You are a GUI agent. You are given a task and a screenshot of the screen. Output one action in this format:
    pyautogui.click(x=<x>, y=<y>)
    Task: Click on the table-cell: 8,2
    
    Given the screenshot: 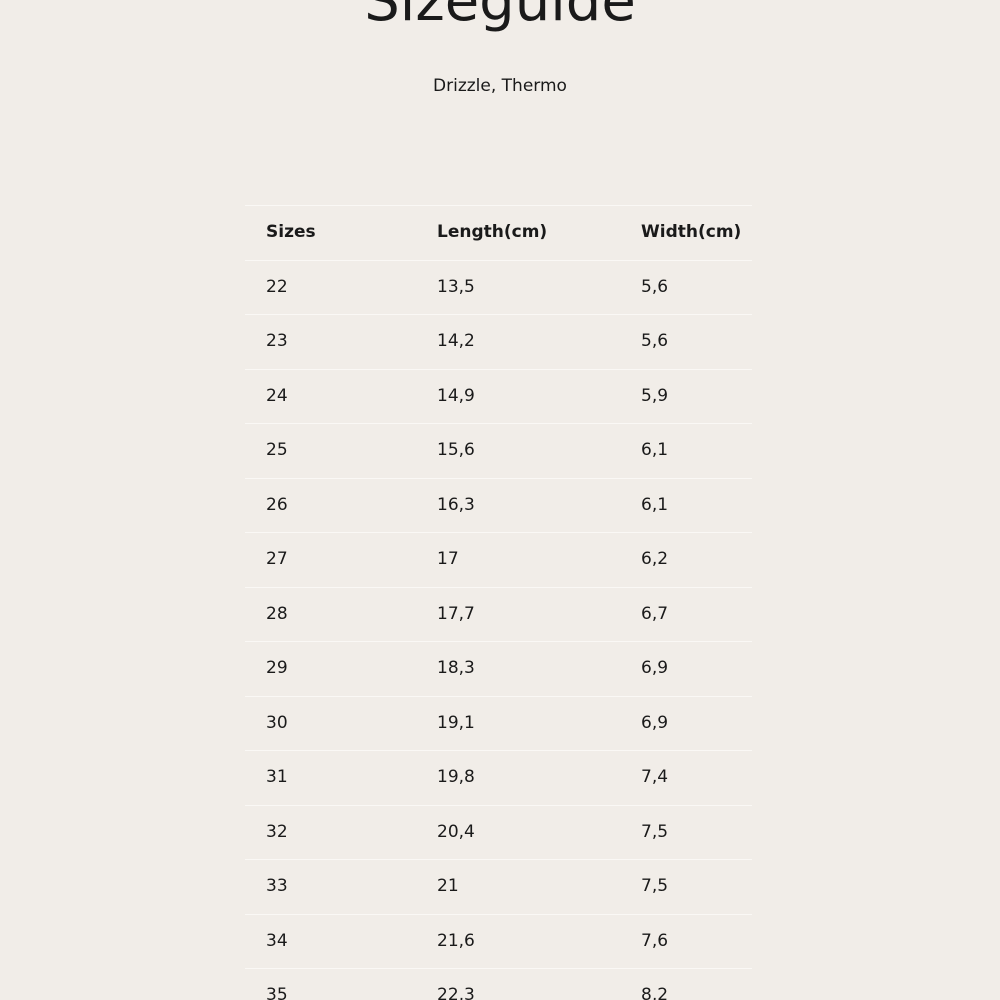 What is the action you would take?
    pyautogui.click(x=655, y=992)
    